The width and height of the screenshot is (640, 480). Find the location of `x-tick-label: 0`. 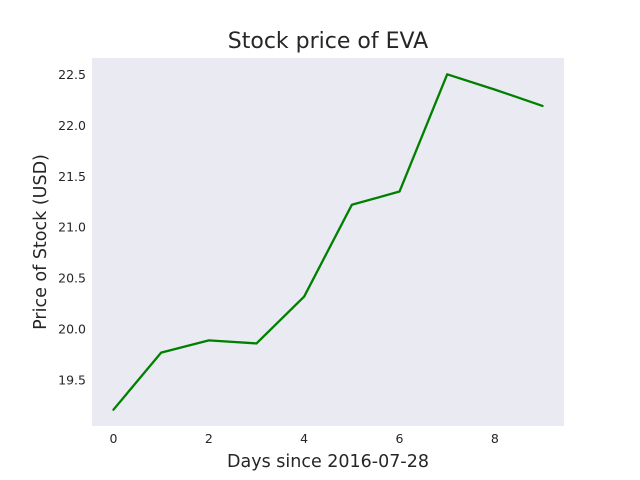

x-tick-label: 0 is located at coordinates (113, 438).